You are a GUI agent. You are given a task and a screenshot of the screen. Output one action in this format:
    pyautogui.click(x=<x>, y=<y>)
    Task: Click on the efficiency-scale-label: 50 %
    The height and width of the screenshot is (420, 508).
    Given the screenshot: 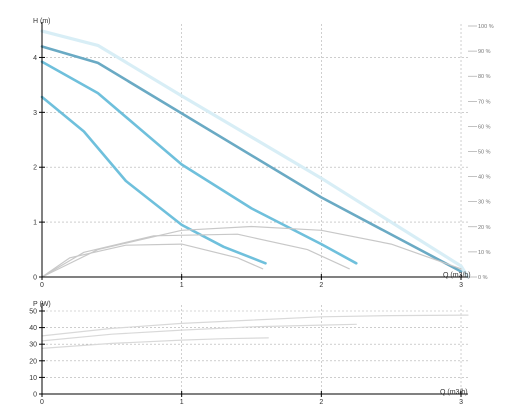 What is the action you would take?
    pyautogui.click(x=484, y=153)
    